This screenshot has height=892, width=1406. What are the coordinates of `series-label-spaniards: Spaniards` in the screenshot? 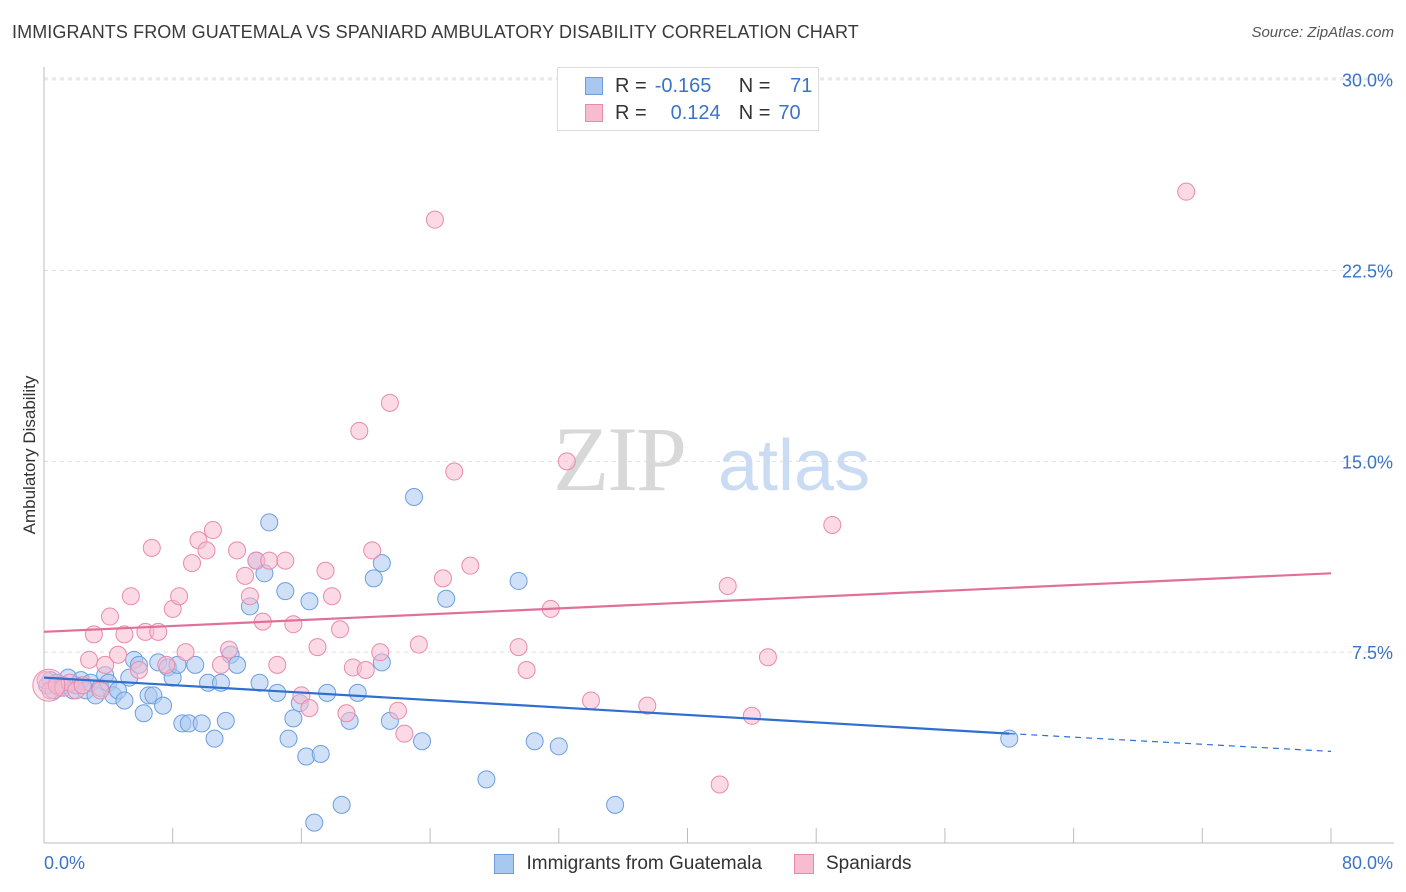 It's located at (868, 863).